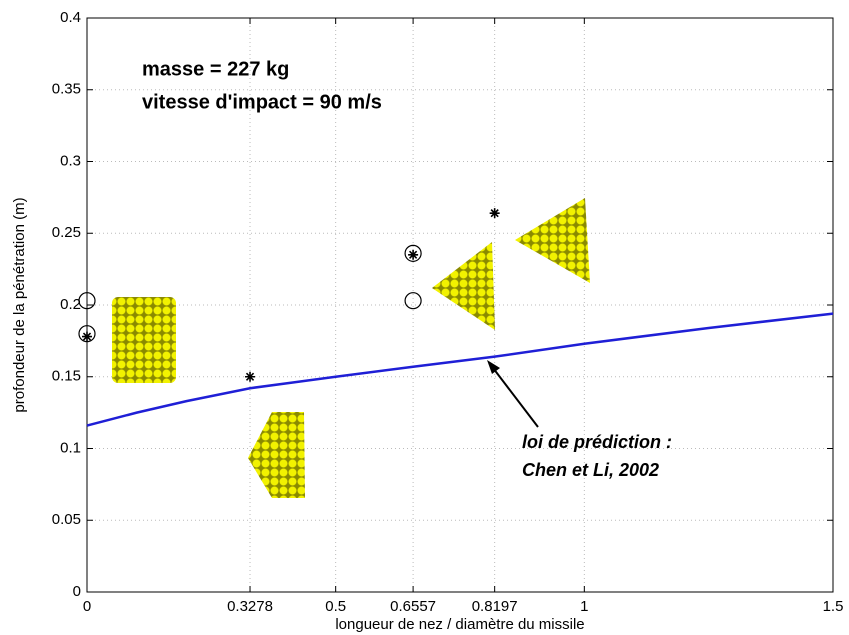  Describe the element at coordinates (459, 624) in the screenshot. I see `x-axis-label: longueur de nez / diamètre du missile` at that location.